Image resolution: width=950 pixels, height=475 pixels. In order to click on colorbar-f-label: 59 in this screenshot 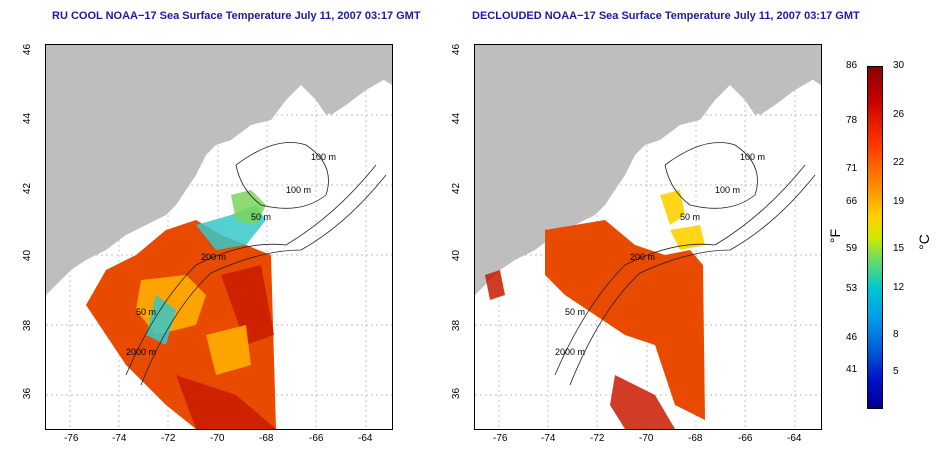, I will do `click(852, 248)`.